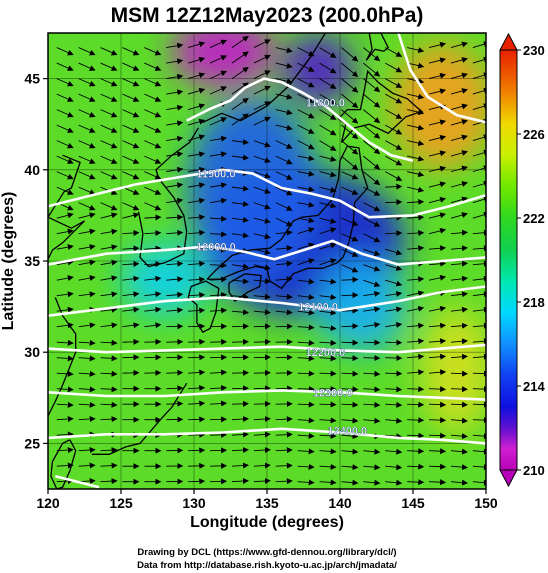 The height and width of the screenshot is (573, 548). I want to click on coastline-kyushu, so click(203, 306).